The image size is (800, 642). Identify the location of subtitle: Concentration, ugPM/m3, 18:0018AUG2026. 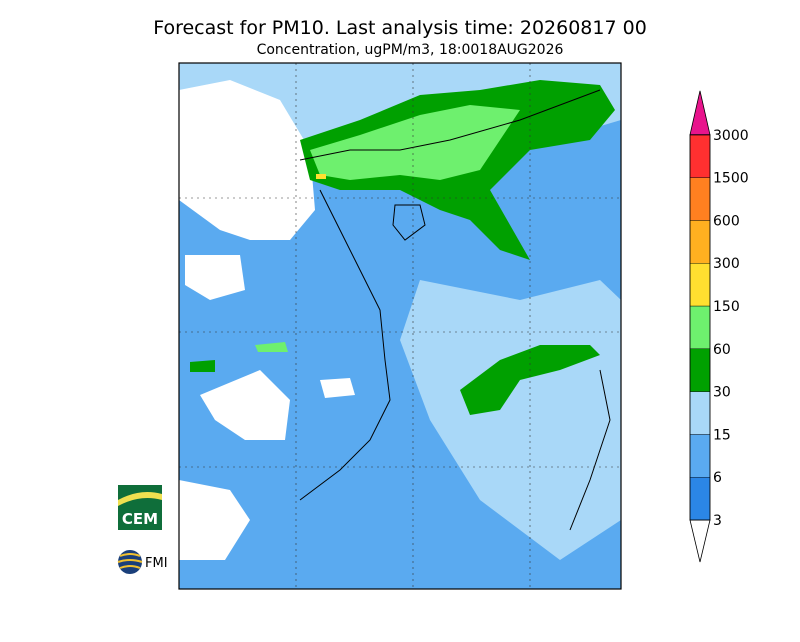
(410, 50).